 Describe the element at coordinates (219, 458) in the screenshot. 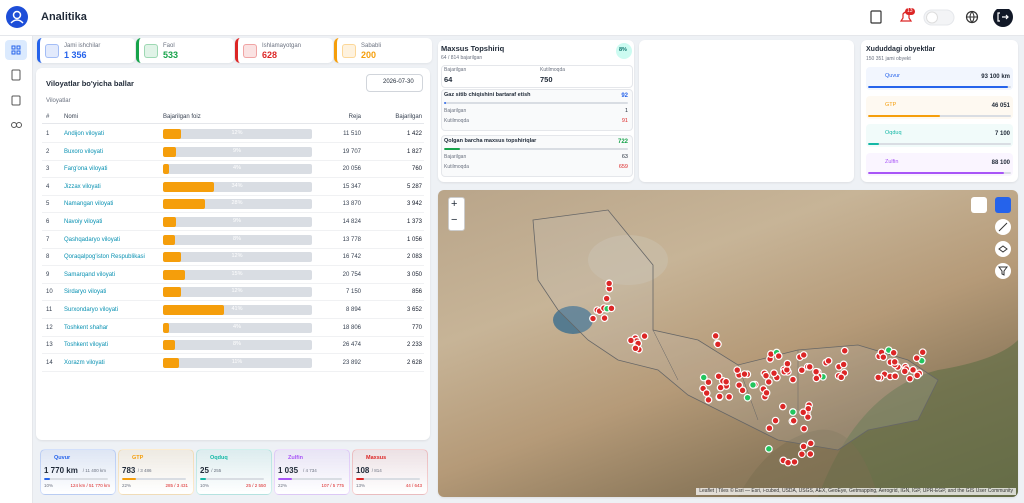

I see `summary-name: Oqduq` at that location.